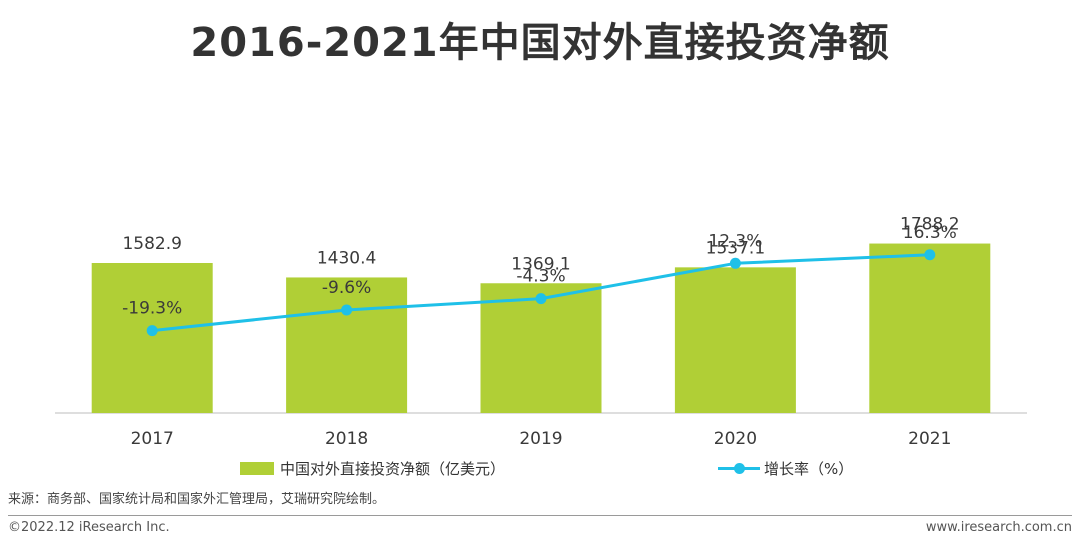  Describe the element at coordinates (929, 439) in the screenshot. I see `x-tick-label: 2021` at that location.